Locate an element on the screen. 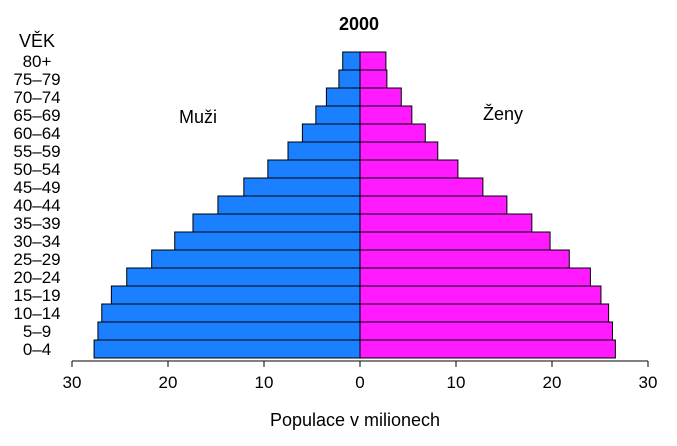 This screenshot has width=677, height=446. age-group-label: 45–49 is located at coordinates (36, 187).